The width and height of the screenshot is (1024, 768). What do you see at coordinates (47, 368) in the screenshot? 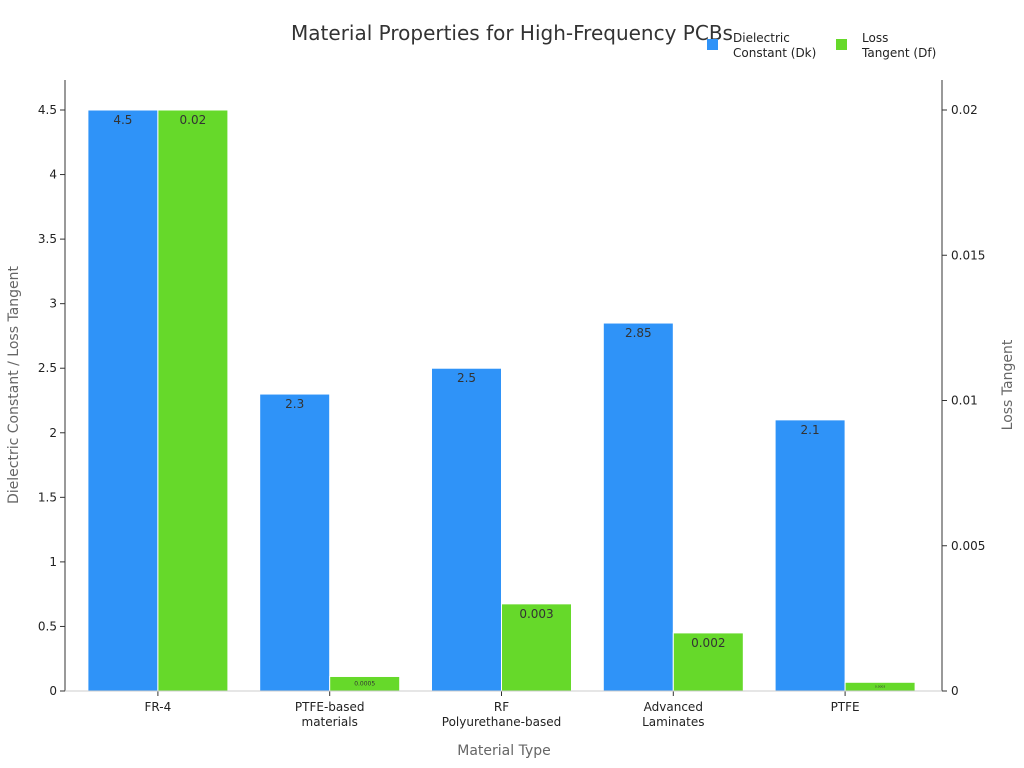
I see `y-tick-label: 2.5` at bounding box center [47, 368].